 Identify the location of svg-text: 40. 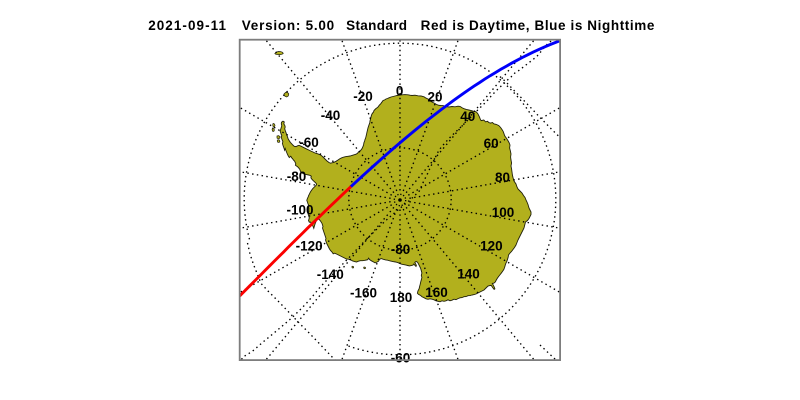
(467, 116).